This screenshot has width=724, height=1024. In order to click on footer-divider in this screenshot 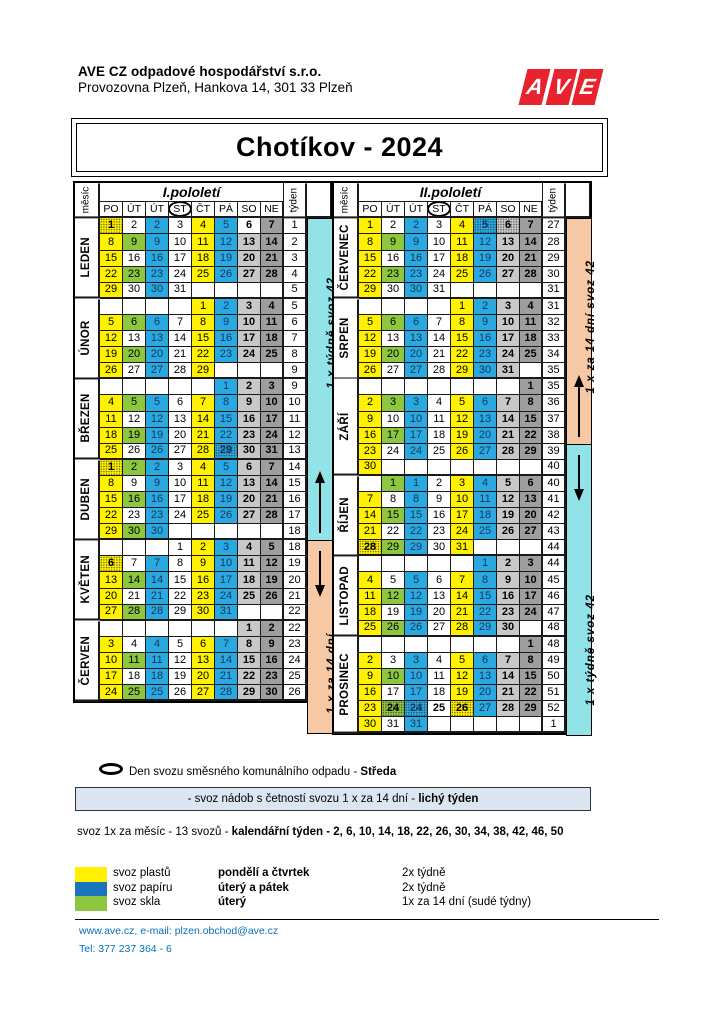, I will do `click(367, 919)`.